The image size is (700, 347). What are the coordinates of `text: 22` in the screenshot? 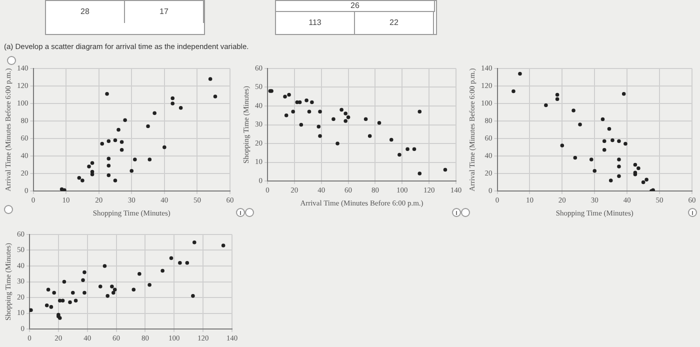 It's located at (394, 23).